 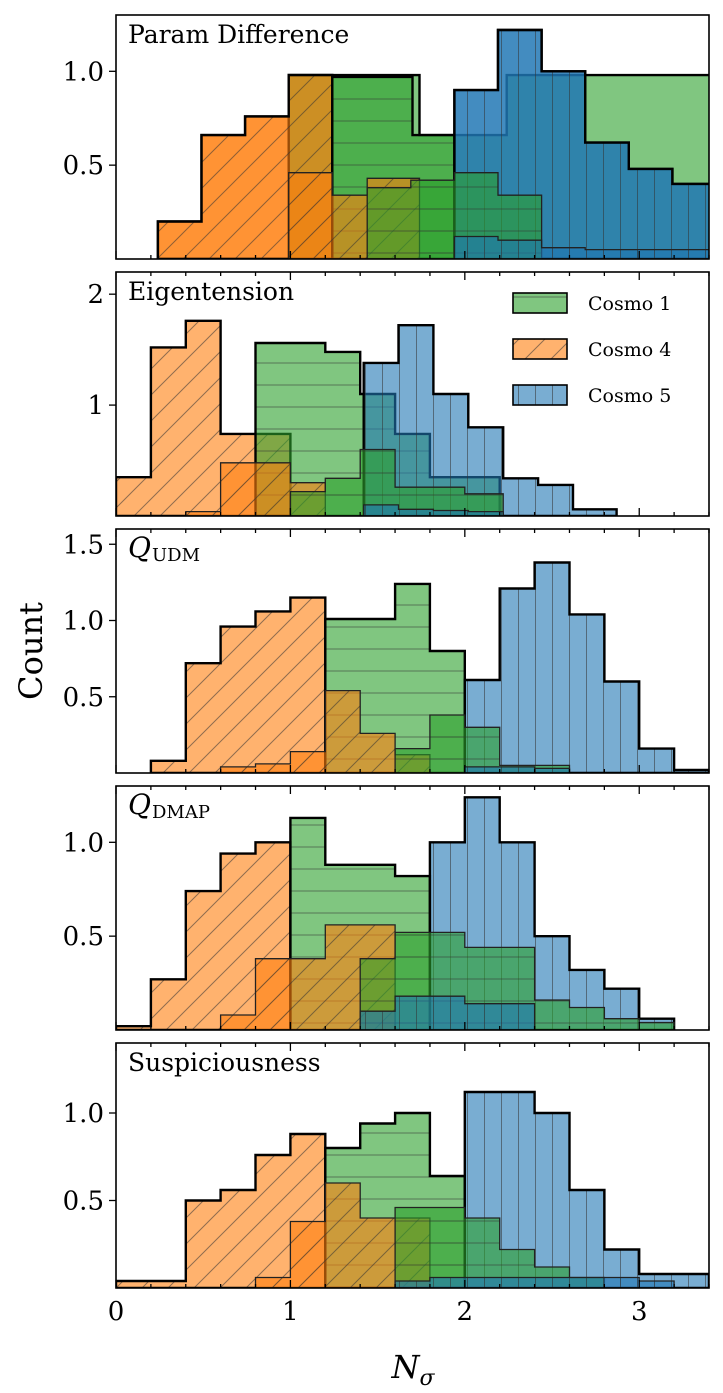 What do you see at coordinates (290, 1312) in the screenshot?
I see `x-tick-label: 1` at bounding box center [290, 1312].